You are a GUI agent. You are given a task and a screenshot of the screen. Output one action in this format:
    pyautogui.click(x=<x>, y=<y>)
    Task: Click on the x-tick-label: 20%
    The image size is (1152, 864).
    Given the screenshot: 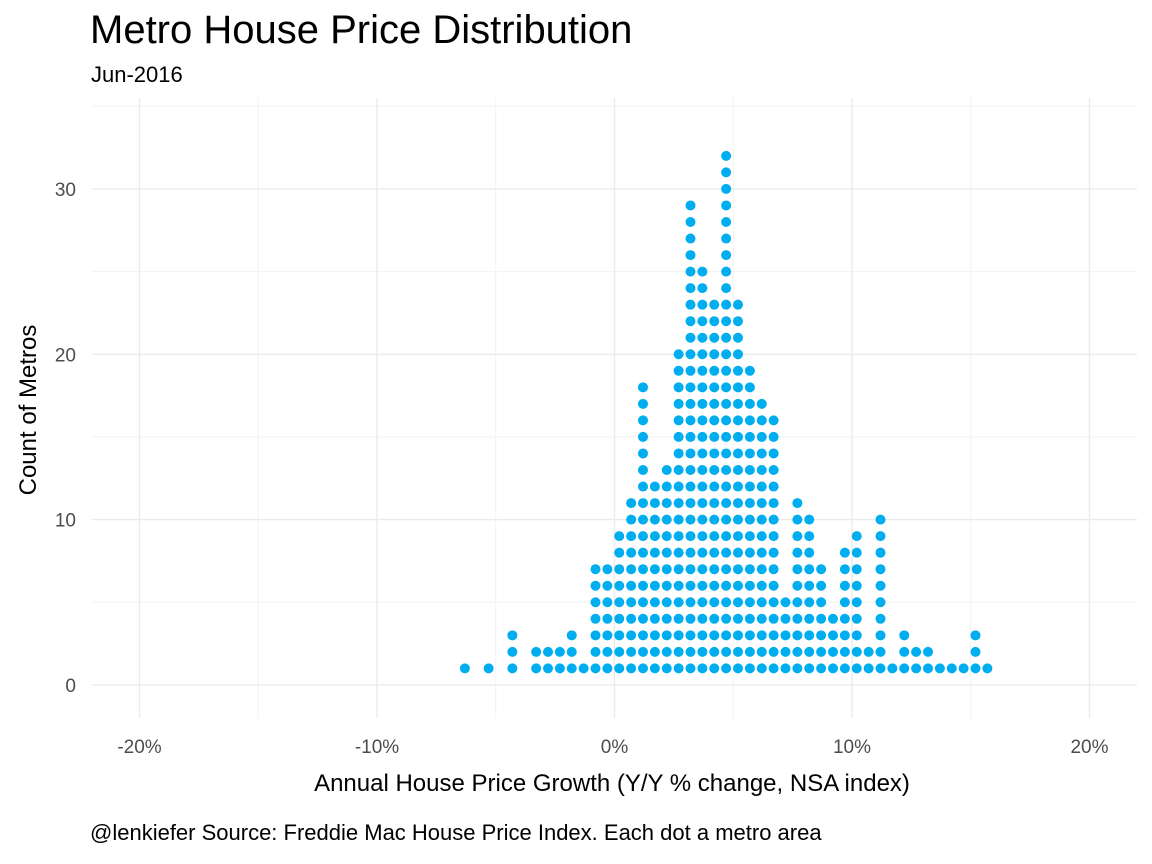 What is the action you would take?
    pyautogui.click(x=1089, y=747)
    